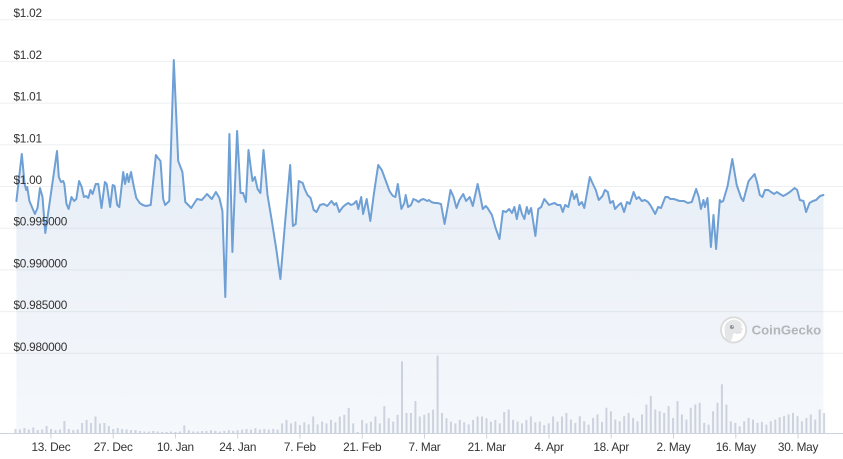 The image size is (843, 459). Describe the element at coordinates (736, 447) in the screenshot. I see `svg-text: 16. May` at that location.